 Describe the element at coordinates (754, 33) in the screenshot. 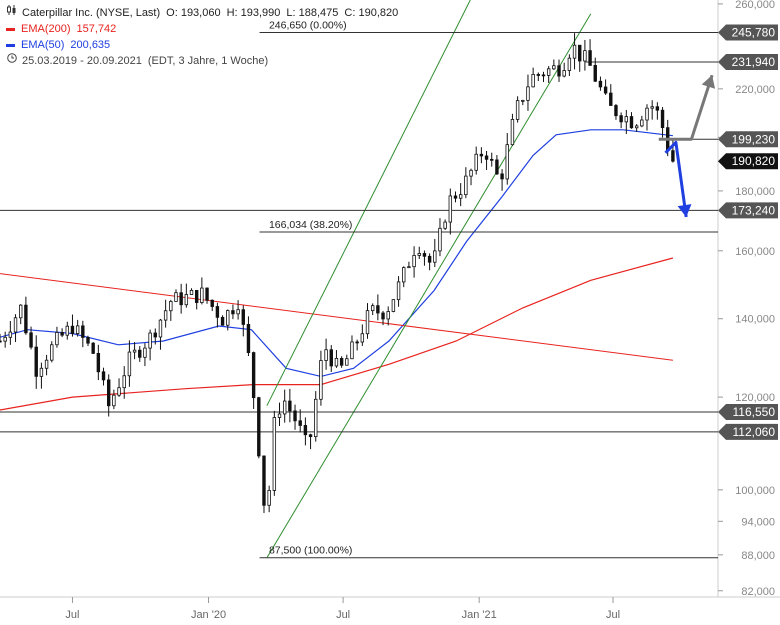

I see `price-tag-label: 245,780` at that location.